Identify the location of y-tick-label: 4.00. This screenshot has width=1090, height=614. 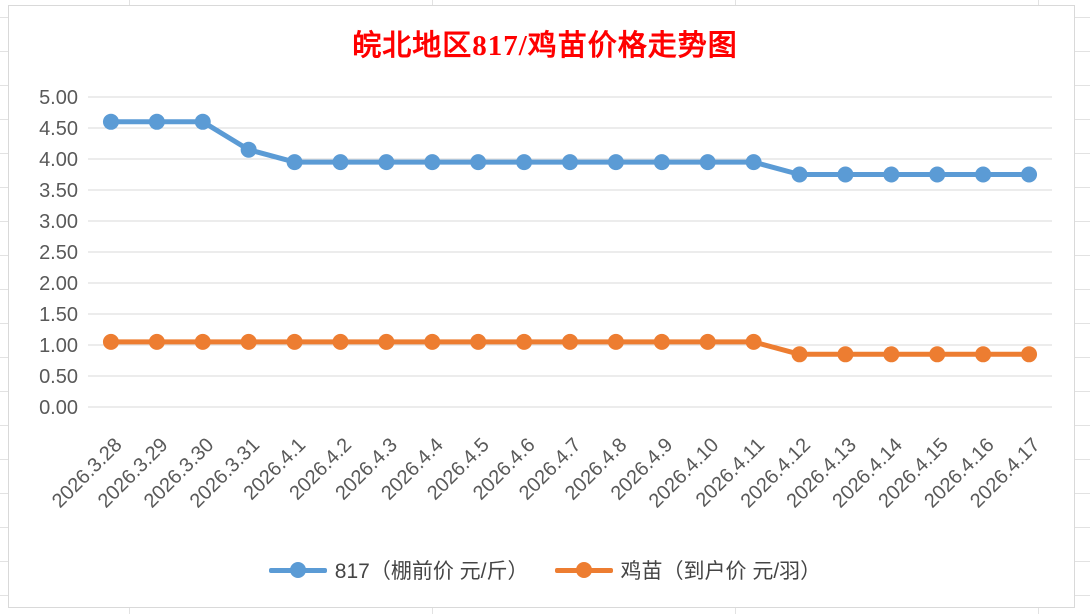
(58, 160).